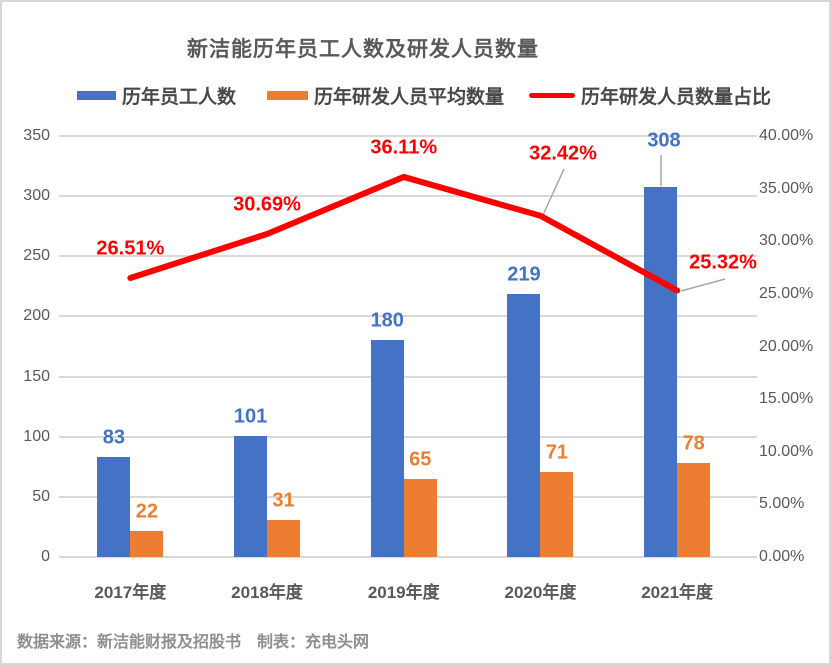  I want to click on footer: 数据来源：新洁能财报及招股书 制表：充电头网, so click(193, 640).